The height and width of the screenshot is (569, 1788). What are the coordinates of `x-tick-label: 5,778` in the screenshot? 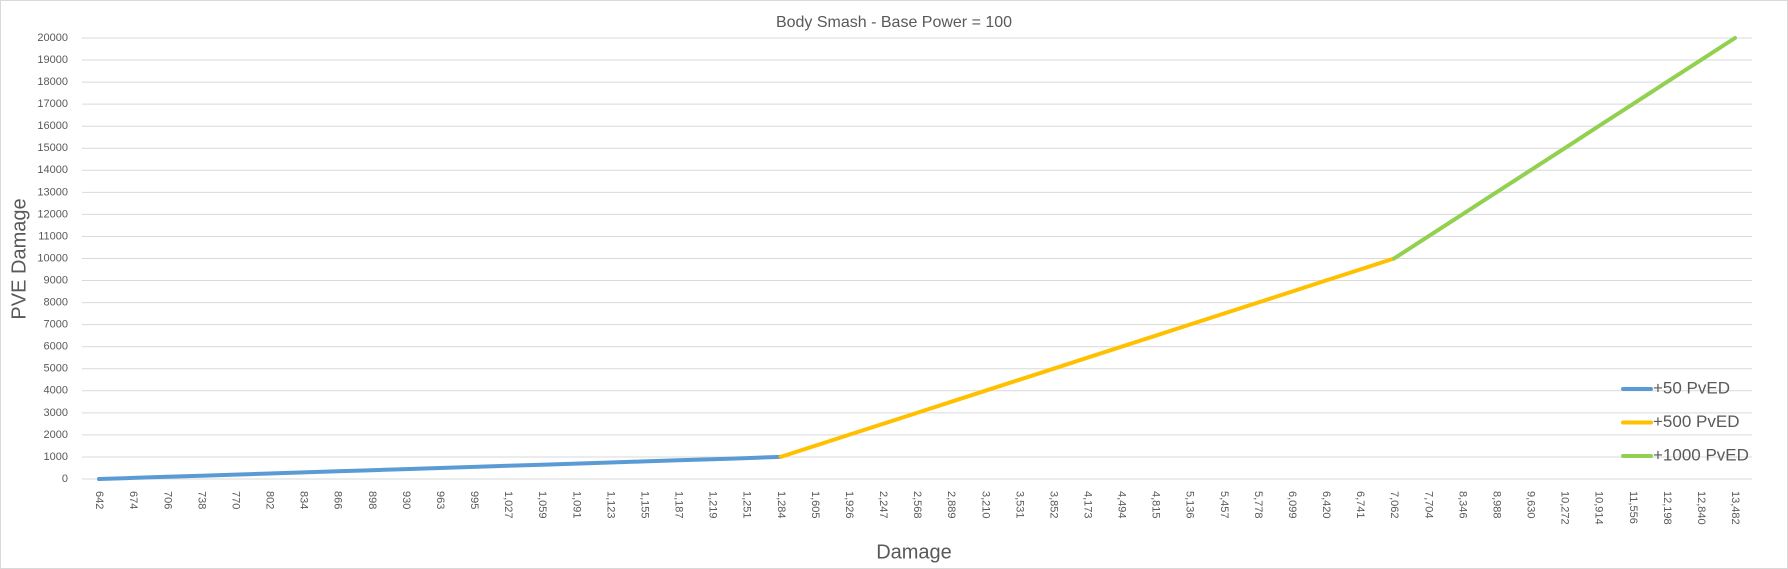 It's located at (1258, 505).